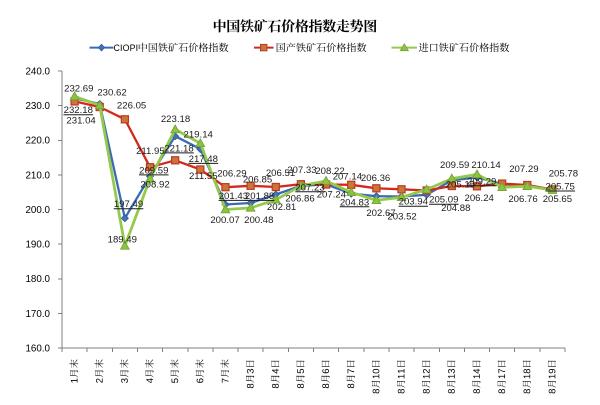  What do you see at coordinates (348, 176) in the screenshot?
I see `svg-text: 207.14` at bounding box center [348, 176].